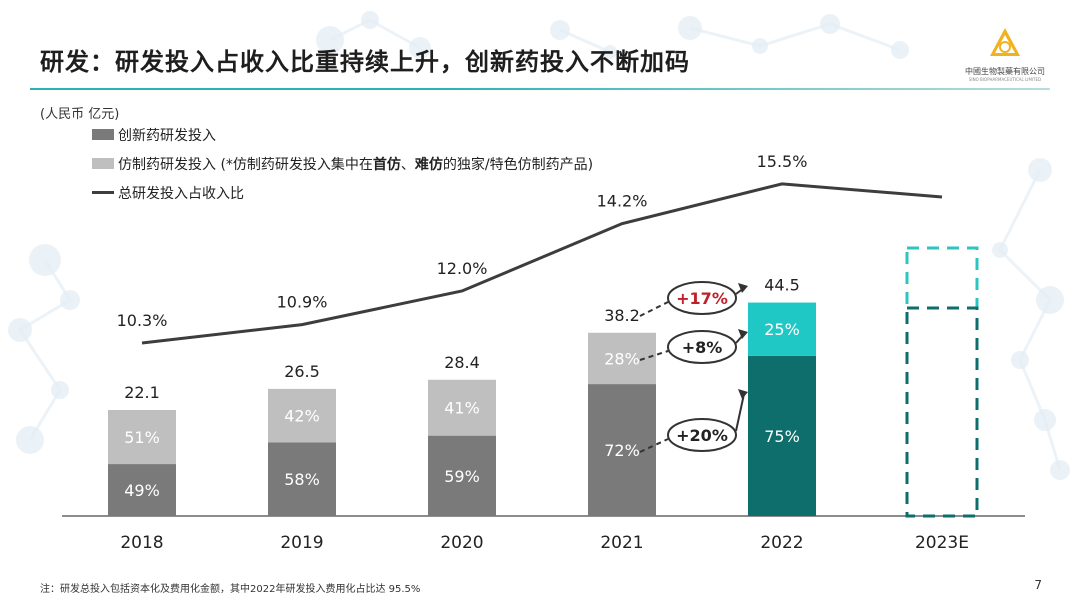 The height and width of the screenshot is (608, 1080). I want to click on bar-total-label-2021: 38.2, so click(622, 315).